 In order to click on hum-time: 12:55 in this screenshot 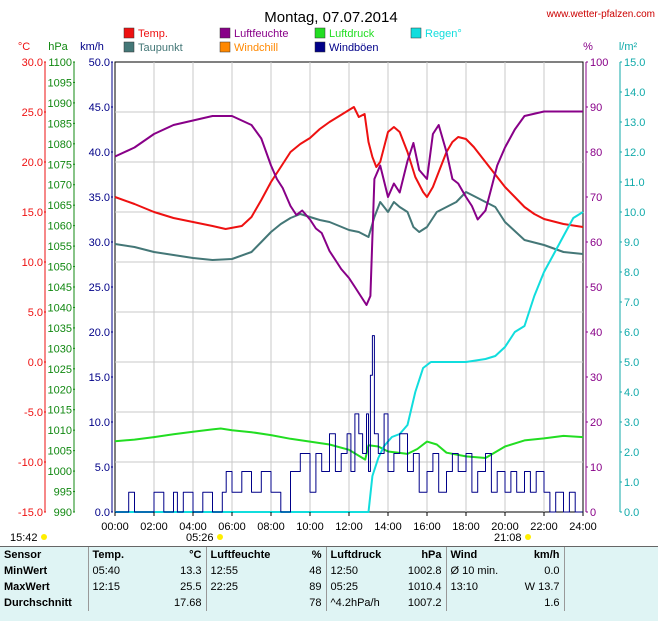, I will do `click(237, 571)`.